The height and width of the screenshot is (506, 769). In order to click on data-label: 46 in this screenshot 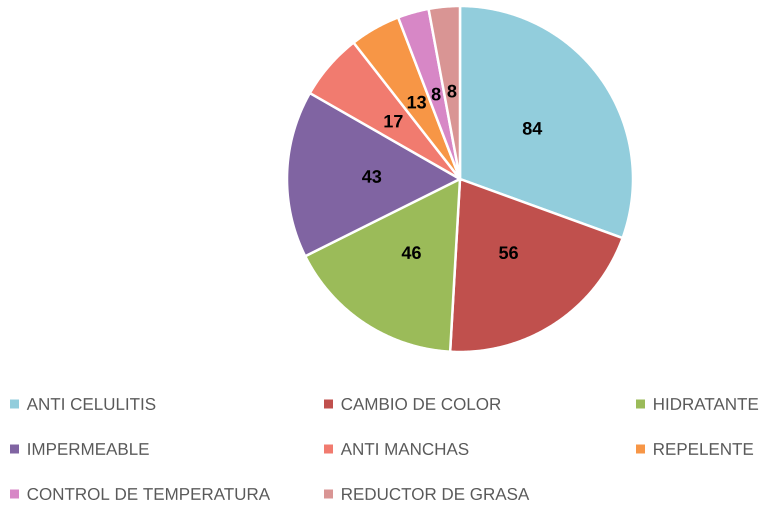, I will do `click(411, 253)`.